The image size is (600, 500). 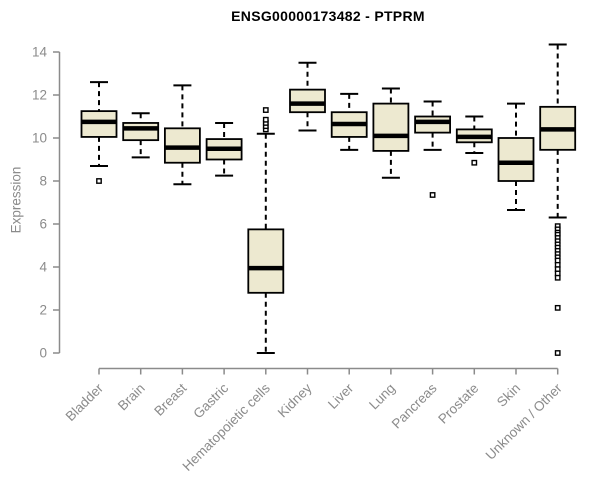 What do you see at coordinates (391, 127) in the screenshot?
I see `box-lung` at bounding box center [391, 127].